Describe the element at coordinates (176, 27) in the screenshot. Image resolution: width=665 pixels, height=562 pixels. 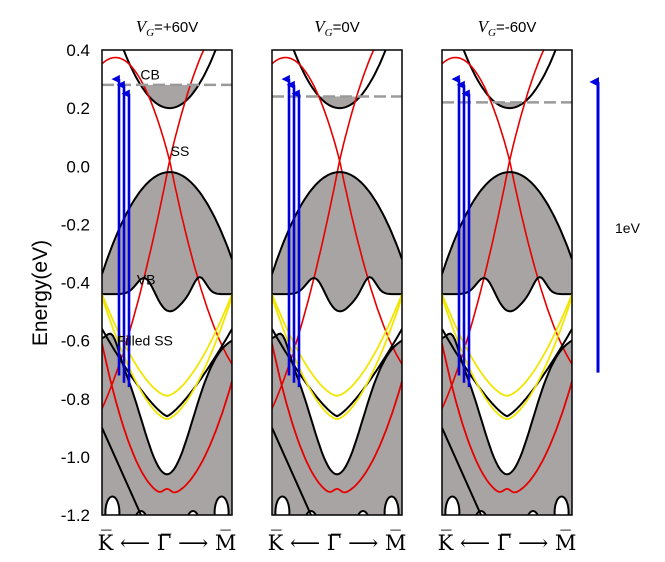
I see `panel-title-value: =+60V` at that location.